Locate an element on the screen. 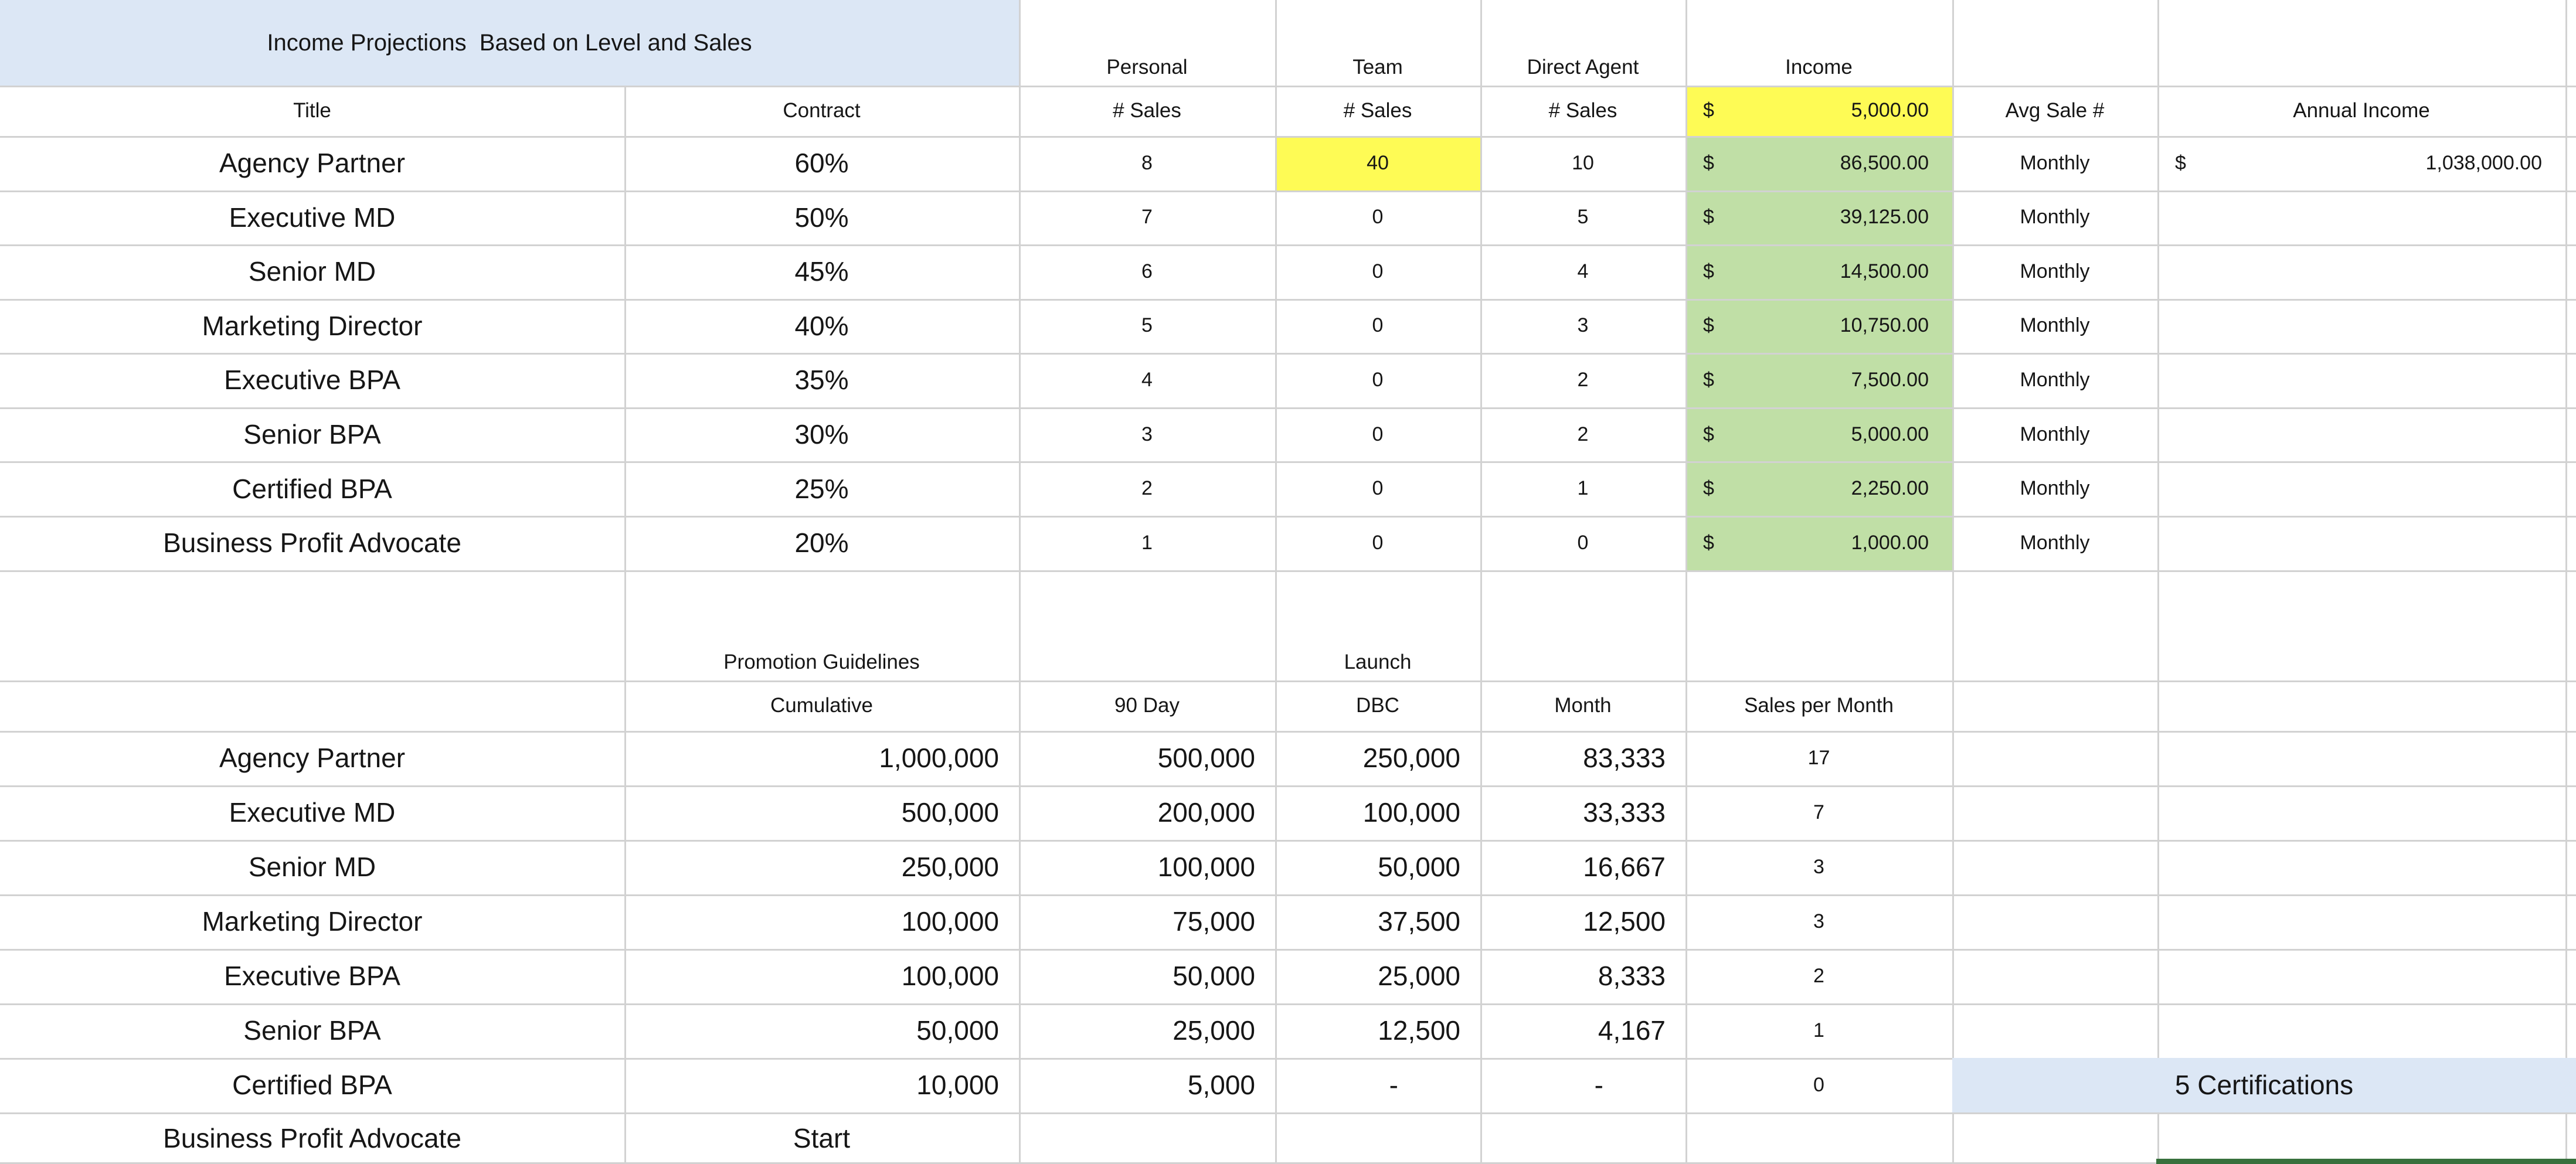 The width and height of the screenshot is (2576, 1164). t1-row-contract: 45% is located at coordinates (821, 271).